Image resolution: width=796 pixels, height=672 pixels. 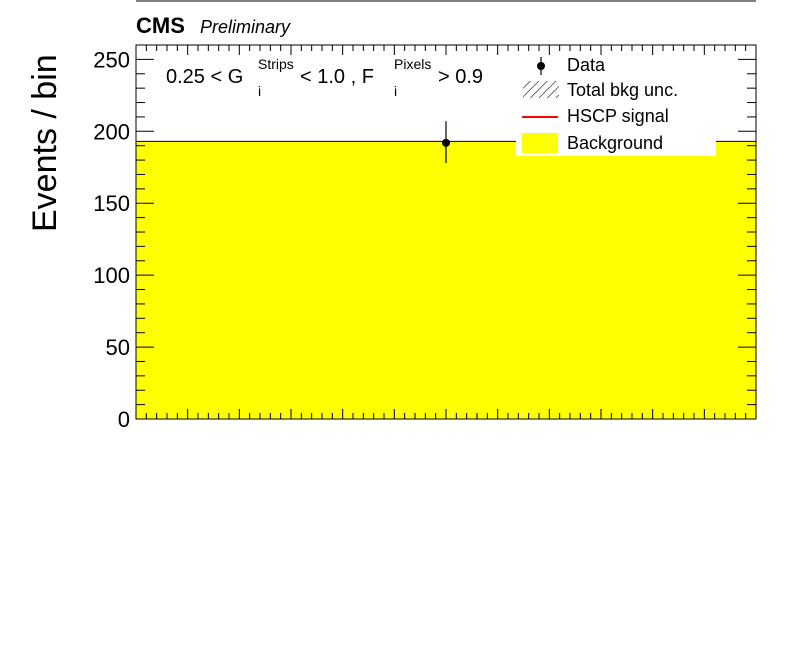 What do you see at coordinates (618, 116) in the screenshot?
I see `legend-label-signal: HSCP signal` at bounding box center [618, 116].